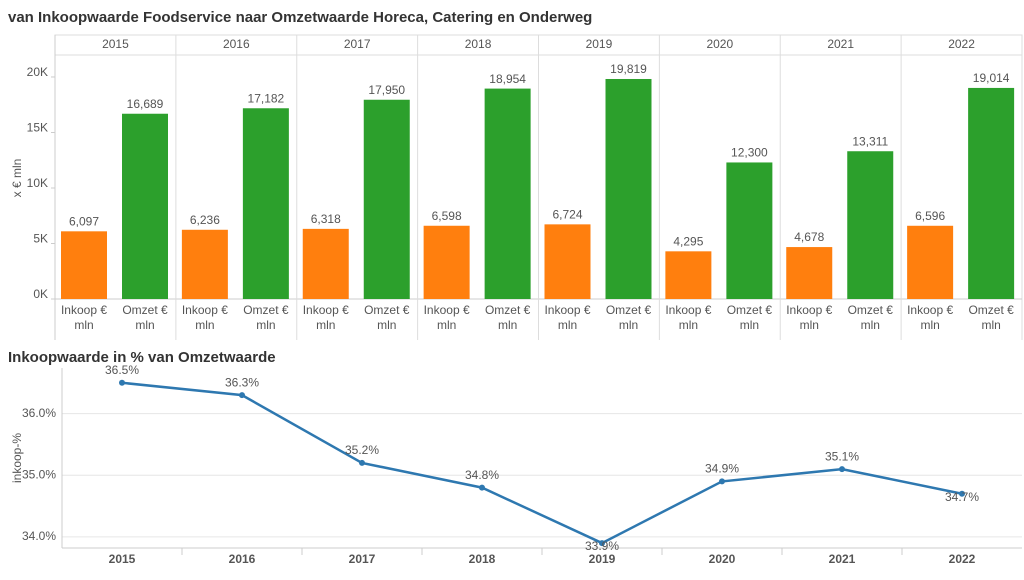 This screenshot has height=580, width=1024. Describe the element at coordinates (722, 469) in the screenshot. I see `point-label: 34.9%` at that location.